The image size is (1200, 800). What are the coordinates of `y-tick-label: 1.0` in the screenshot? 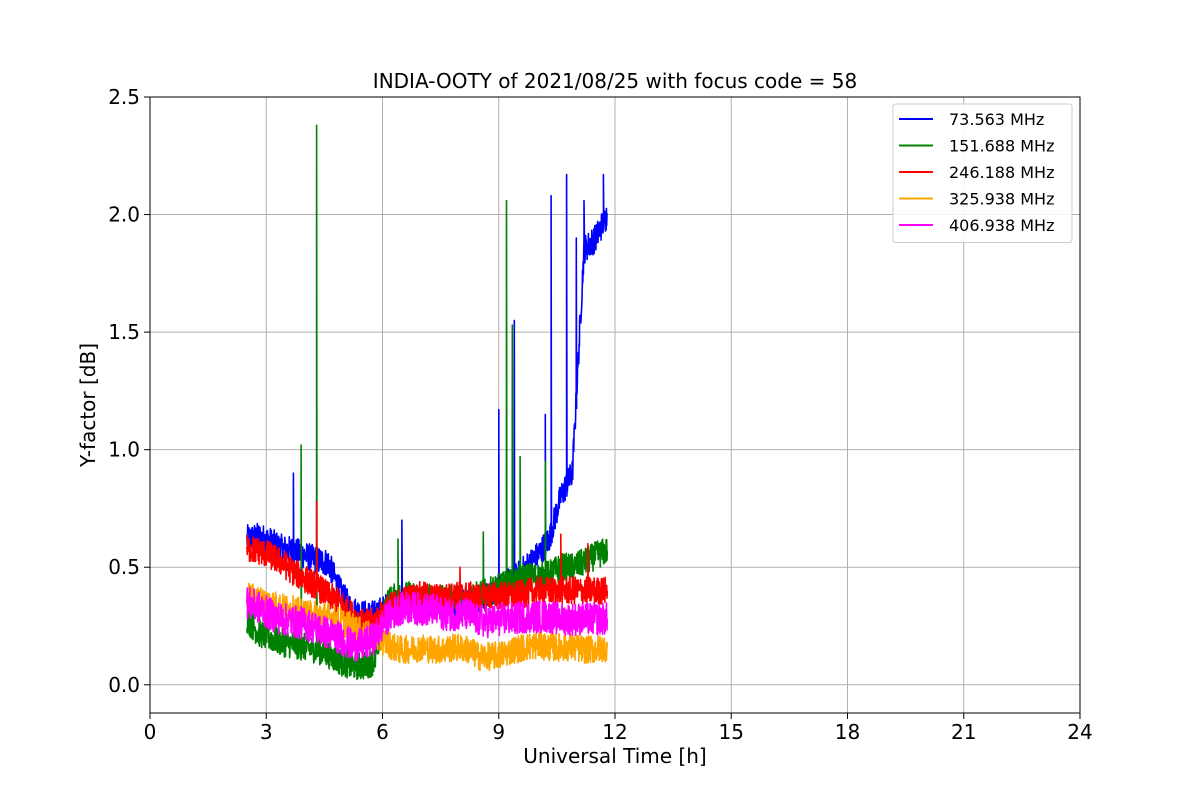 It's located at (124, 450).